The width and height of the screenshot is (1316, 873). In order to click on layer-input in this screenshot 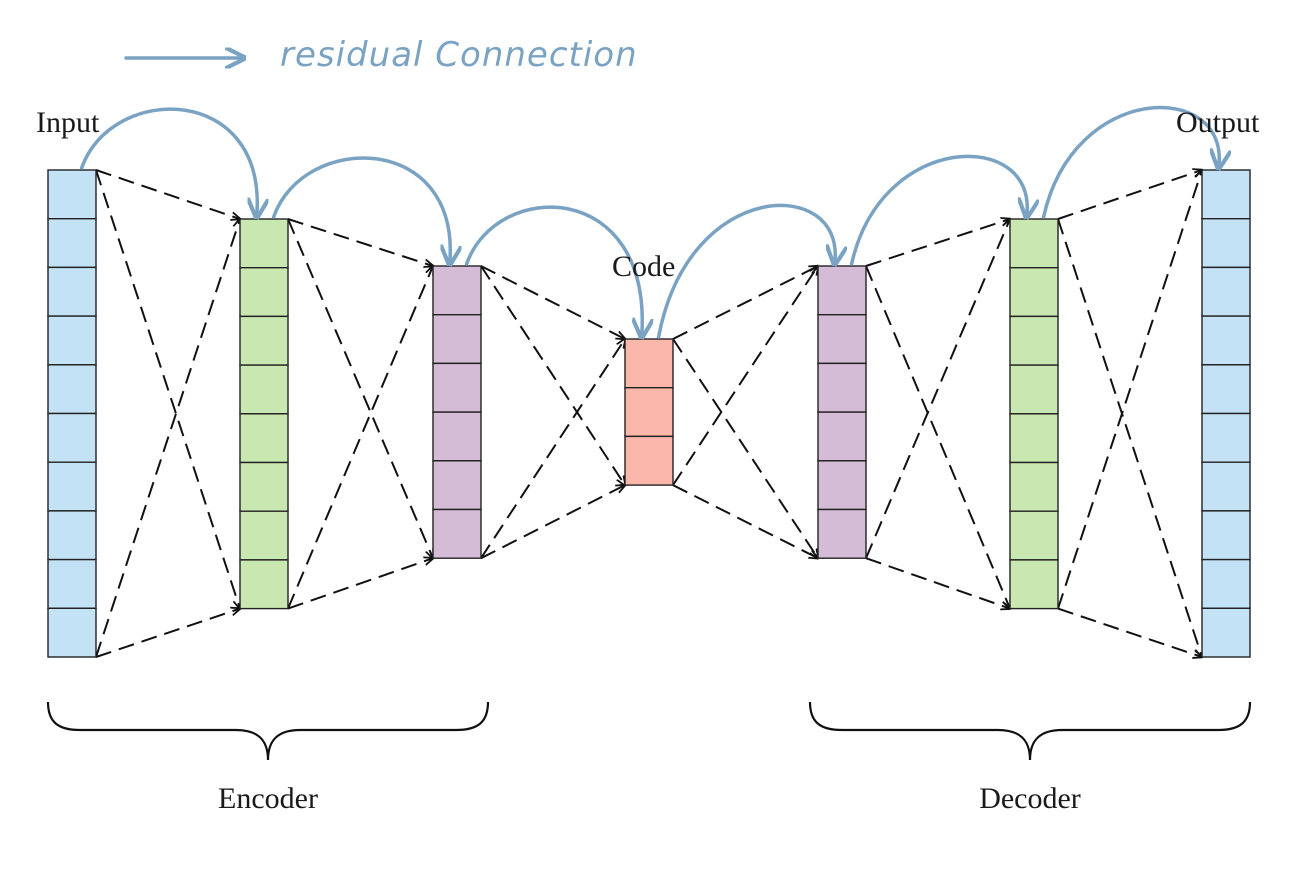, I will do `click(72, 413)`.